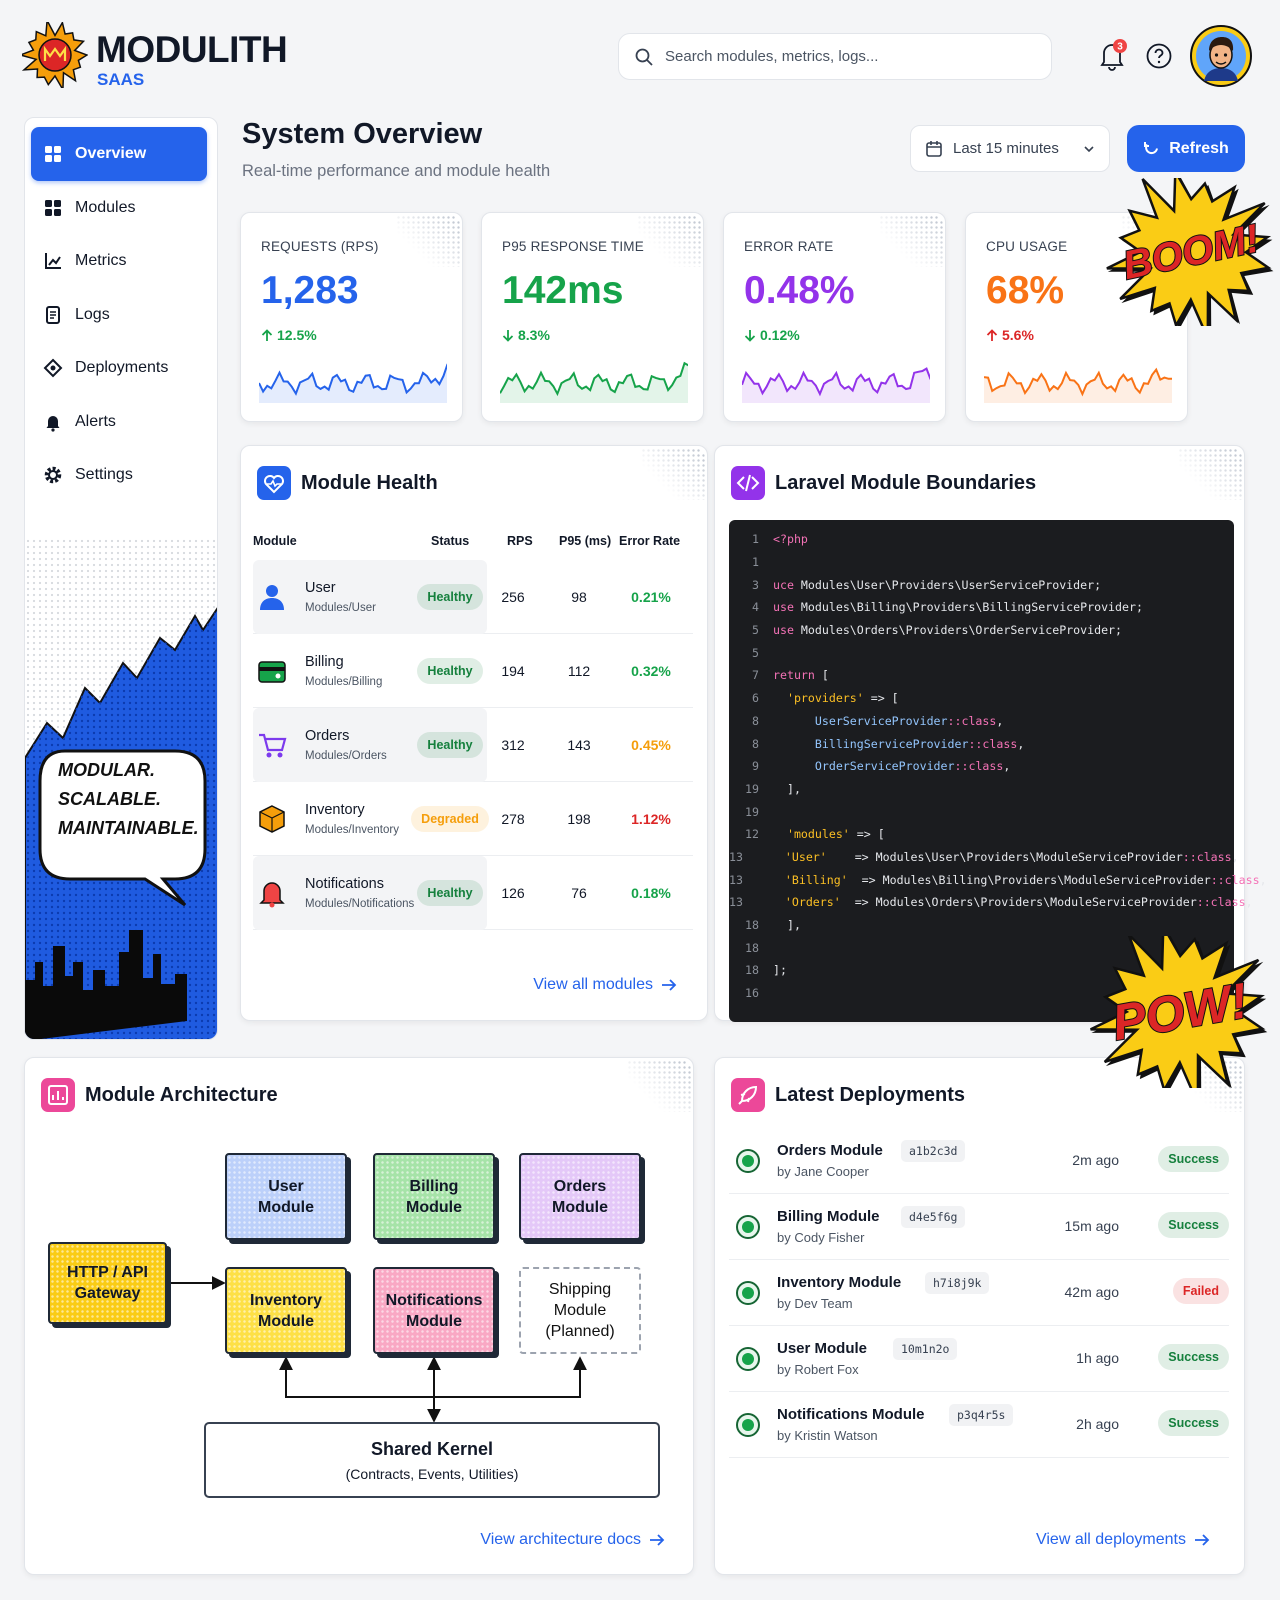 The height and width of the screenshot is (1600, 1280). I want to click on deployment-name: Orders Module, so click(830, 1150).